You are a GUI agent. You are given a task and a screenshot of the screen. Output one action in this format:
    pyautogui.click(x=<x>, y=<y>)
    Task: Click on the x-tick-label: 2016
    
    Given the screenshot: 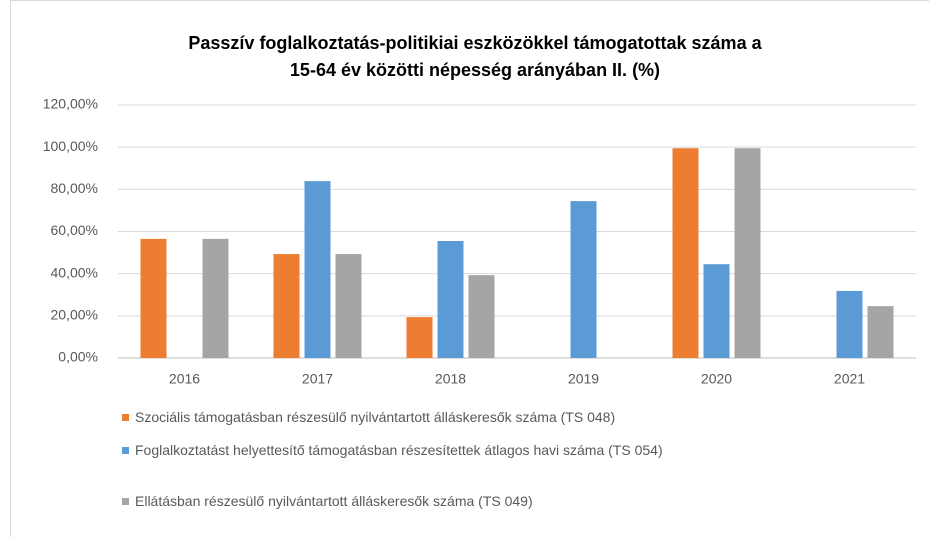 What is the action you would take?
    pyautogui.click(x=184, y=379)
    